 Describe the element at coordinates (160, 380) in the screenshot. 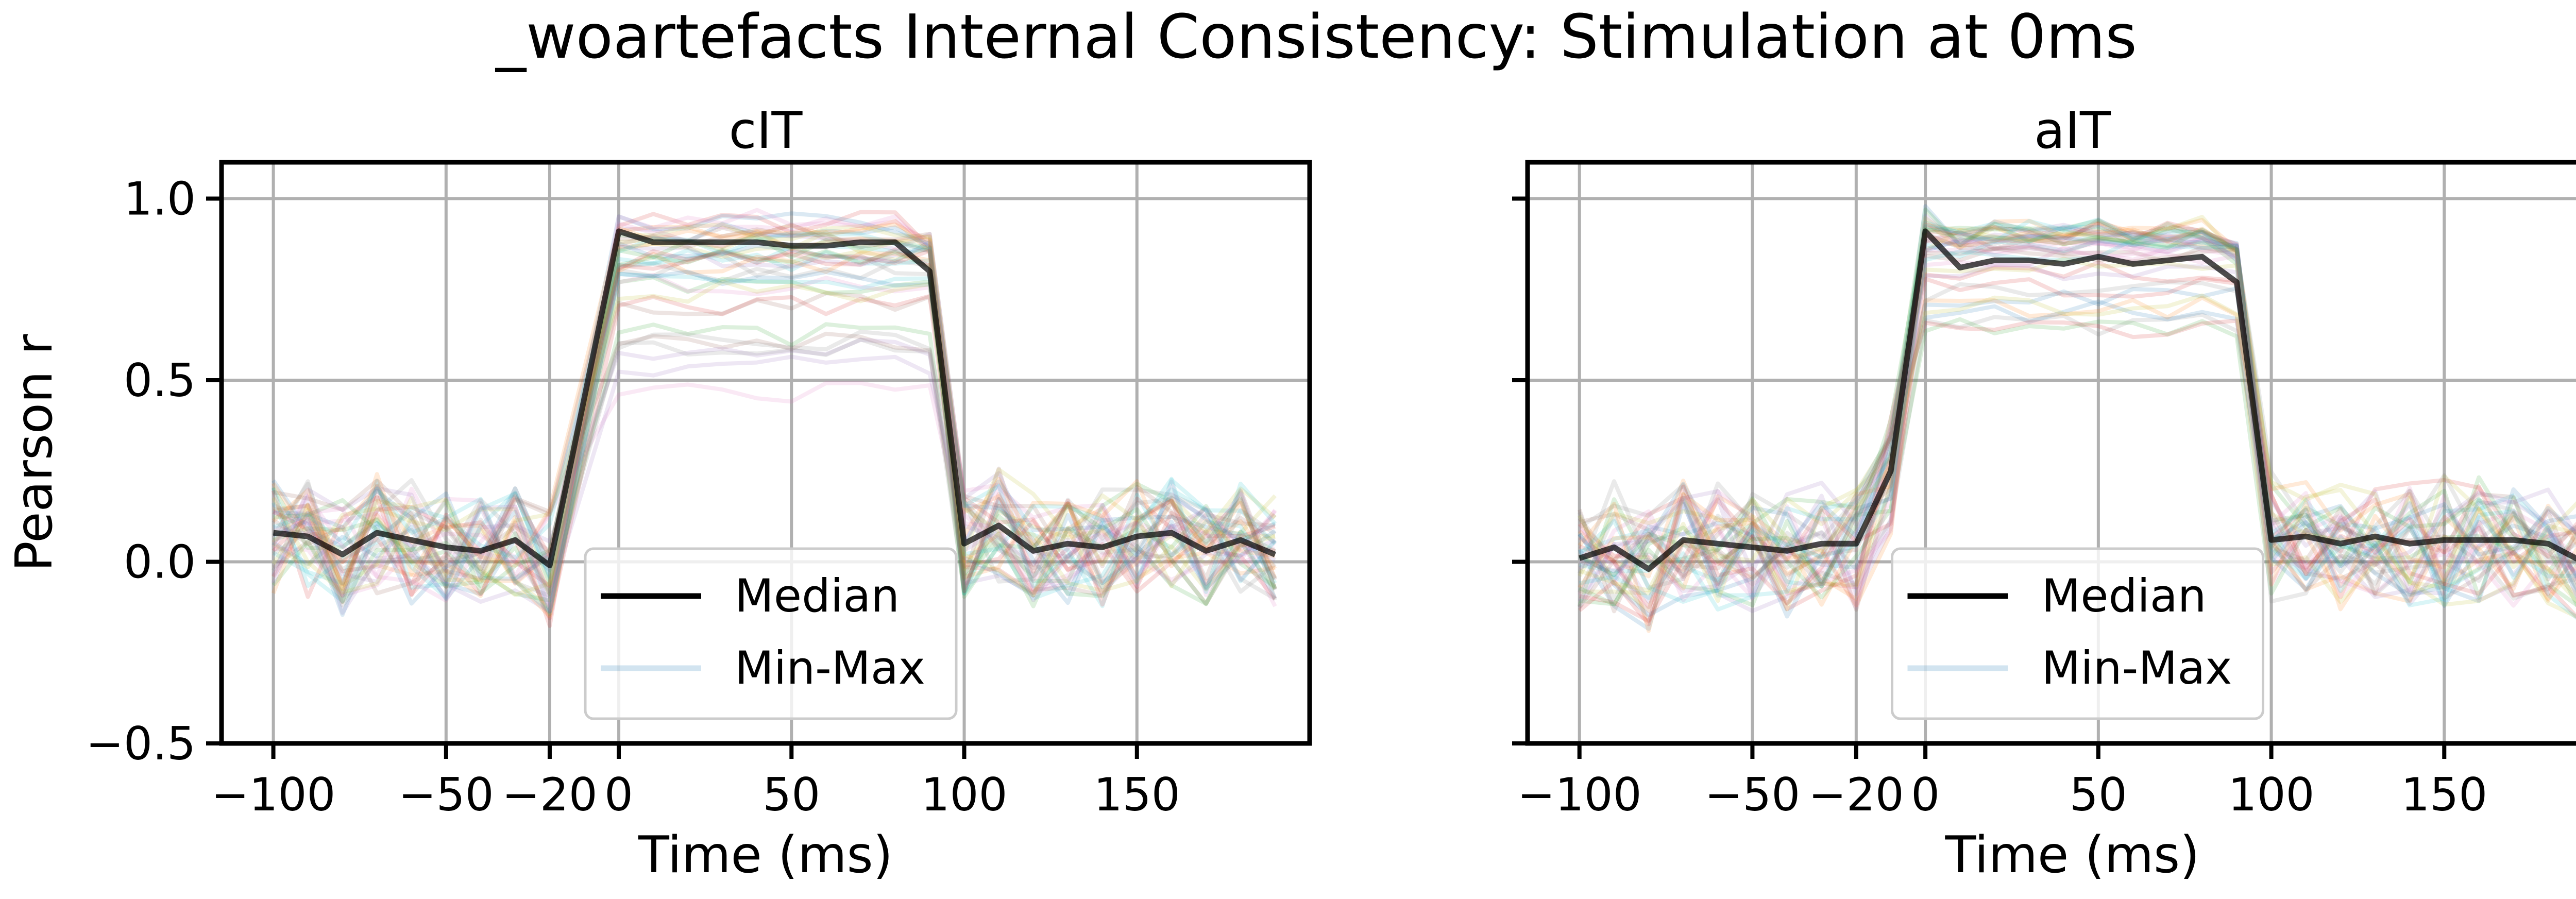

I see `y-tick-label: 0.5` at that location.